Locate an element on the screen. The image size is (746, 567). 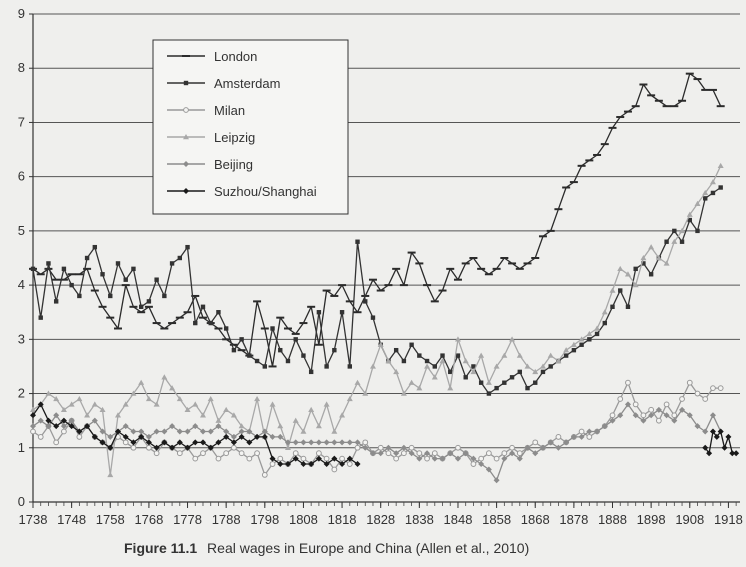
legend-label-beijing: Beijing is located at coordinates (233, 164).